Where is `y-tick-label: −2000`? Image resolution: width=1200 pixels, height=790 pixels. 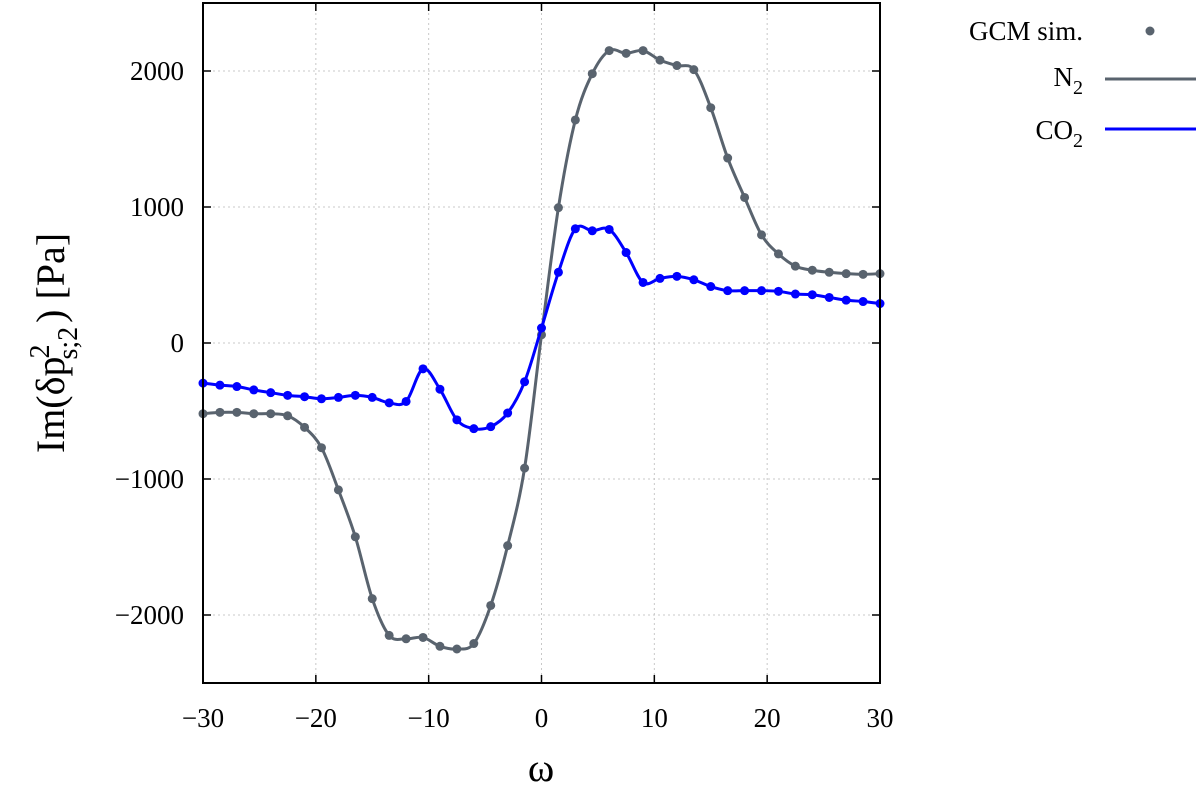 y-tick-label: −2000 is located at coordinates (149, 615).